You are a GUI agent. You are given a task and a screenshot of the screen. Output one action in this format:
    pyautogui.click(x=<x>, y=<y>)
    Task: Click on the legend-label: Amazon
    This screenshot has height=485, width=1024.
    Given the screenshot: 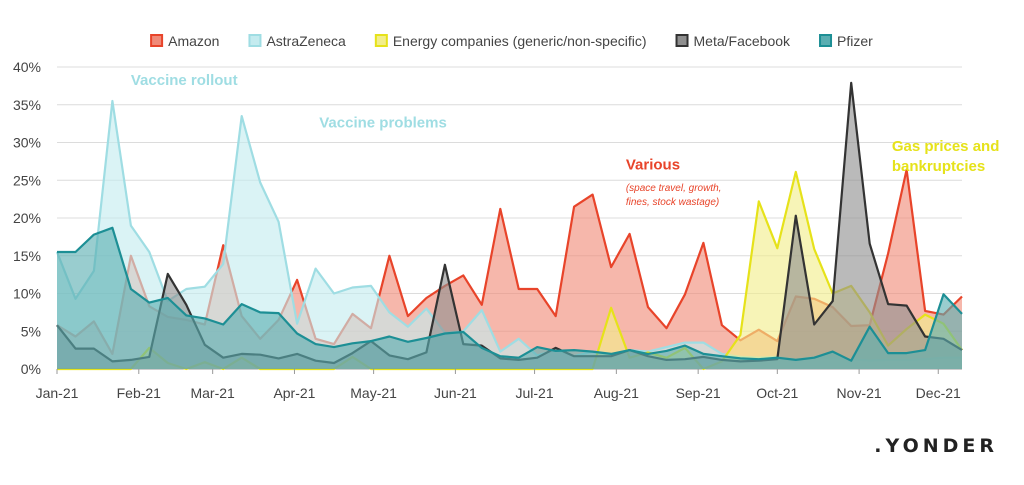 What is the action you would take?
    pyautogui.click(x=193, y=41)
    